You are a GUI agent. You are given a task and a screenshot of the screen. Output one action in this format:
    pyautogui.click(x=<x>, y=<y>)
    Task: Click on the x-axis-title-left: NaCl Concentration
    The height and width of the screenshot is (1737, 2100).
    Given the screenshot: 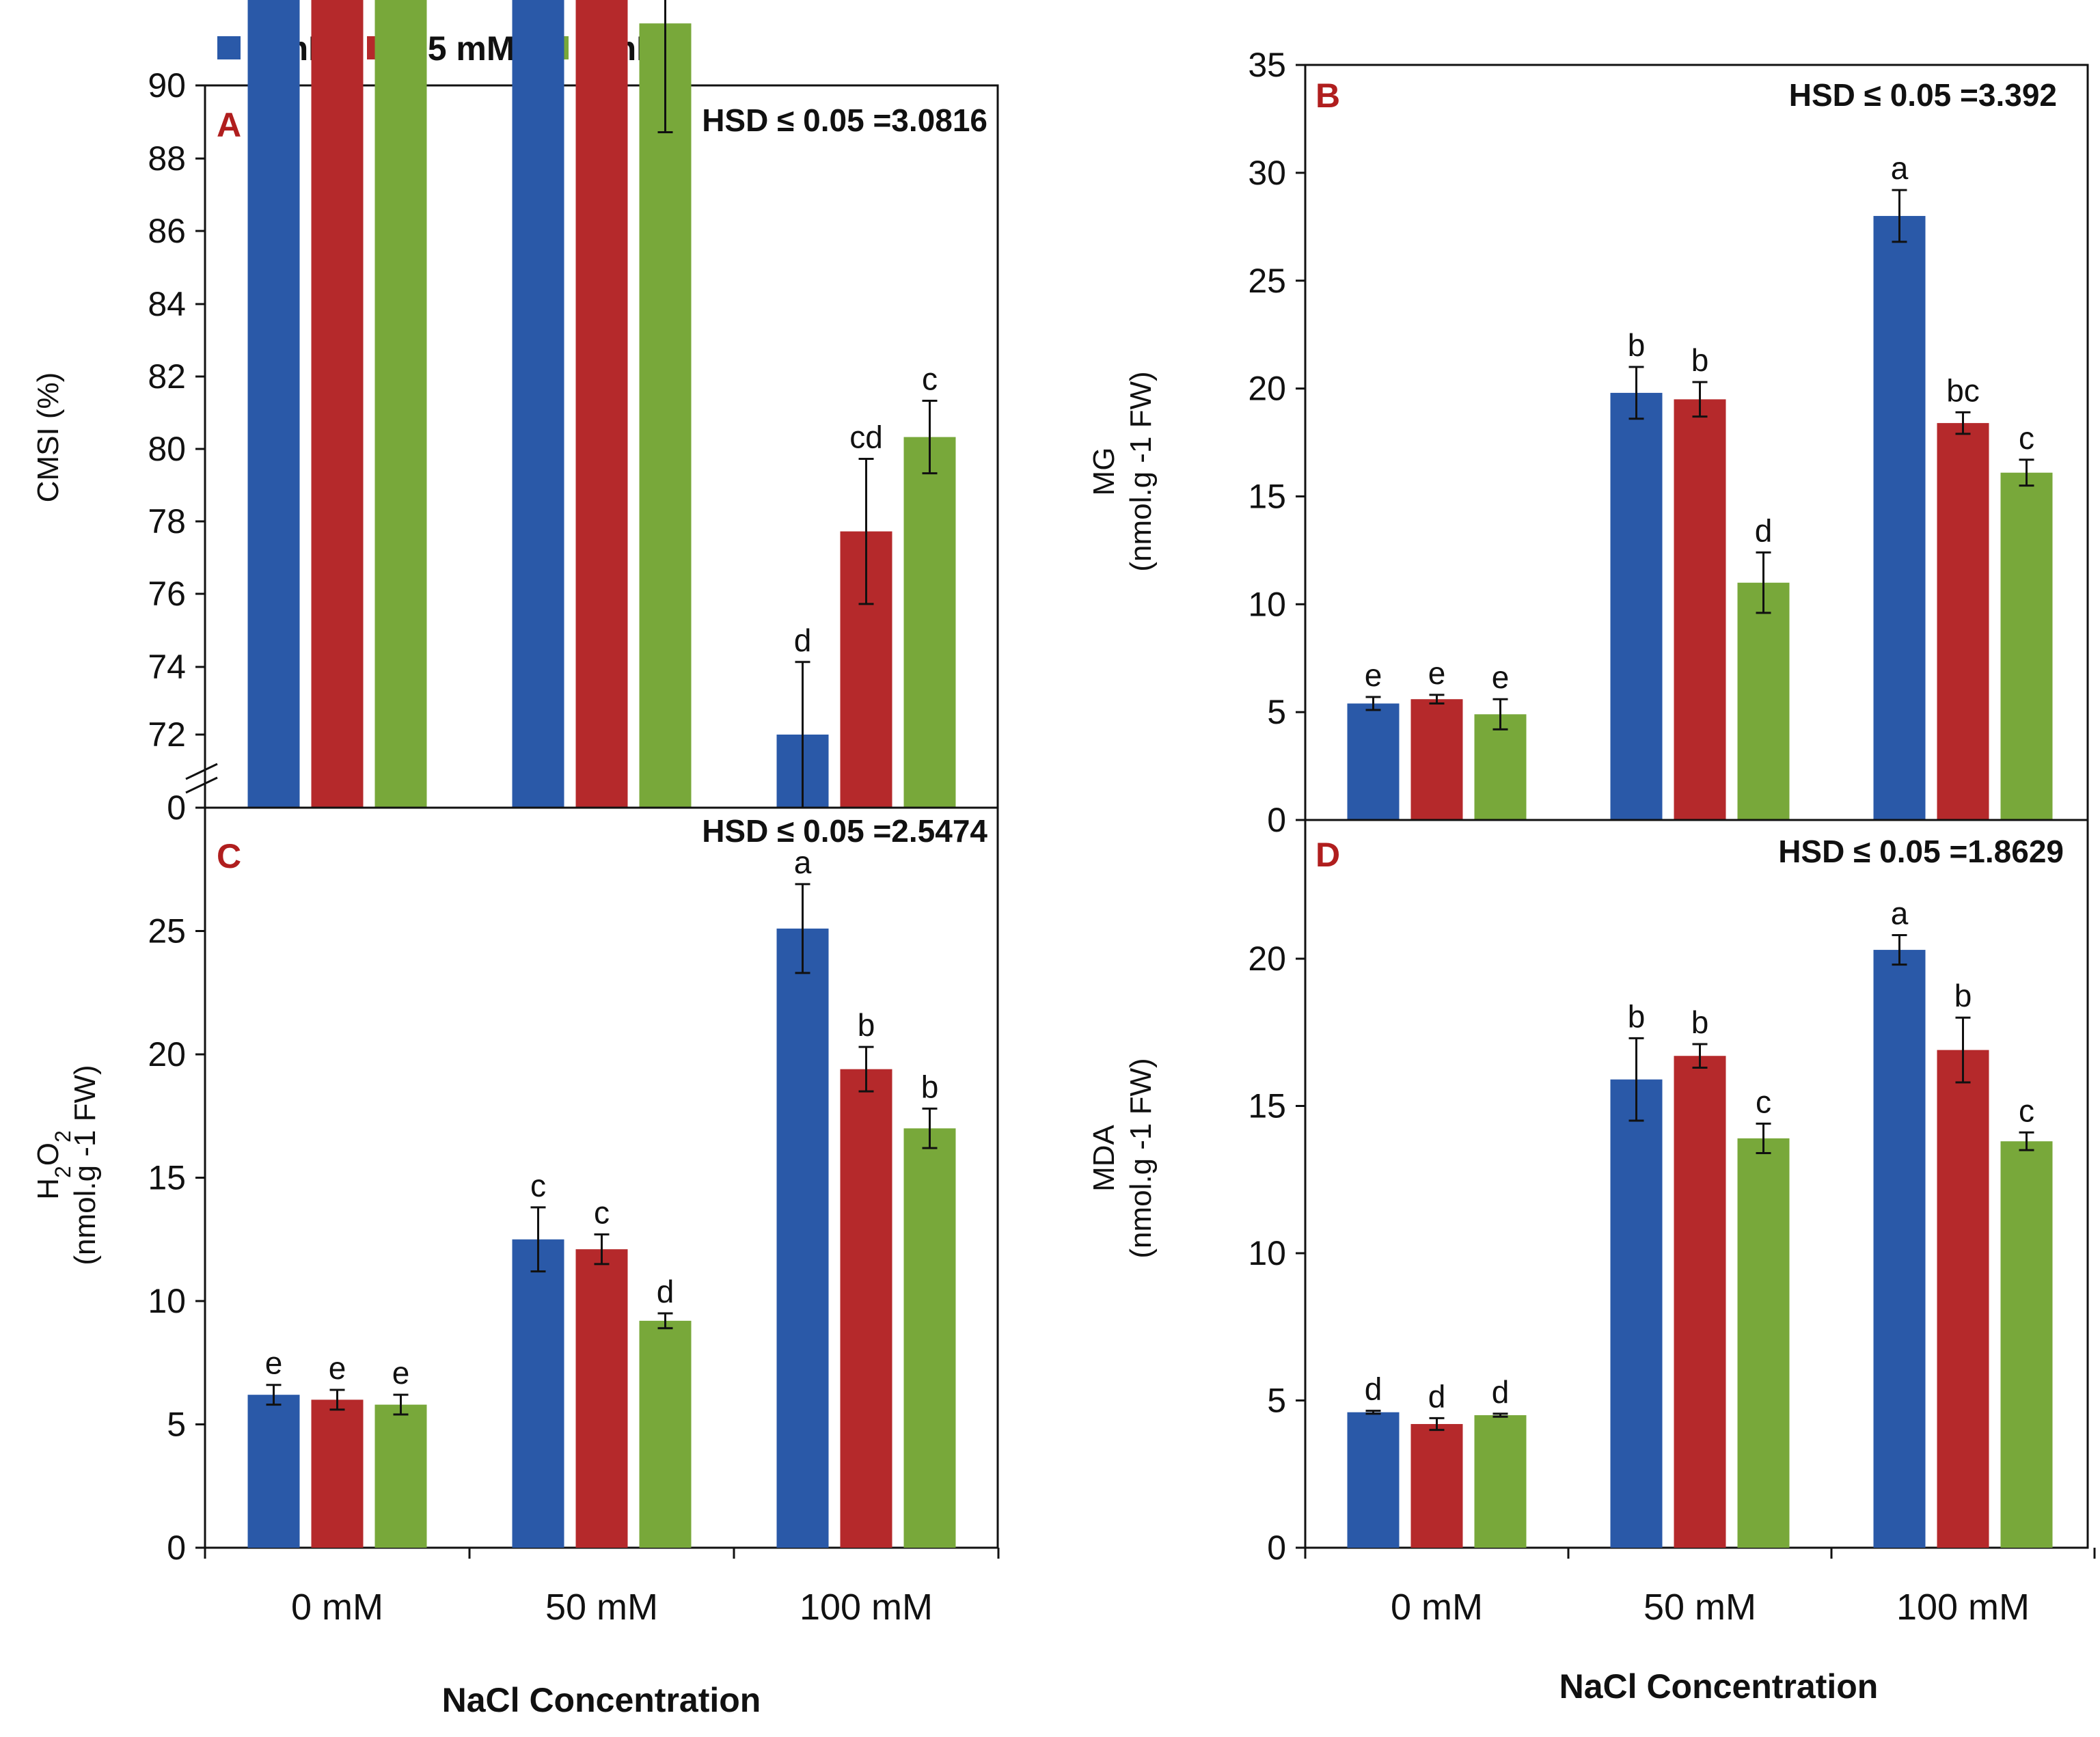 What is the action you would take?
    pyautogui.click(x=601, y=1700)
    